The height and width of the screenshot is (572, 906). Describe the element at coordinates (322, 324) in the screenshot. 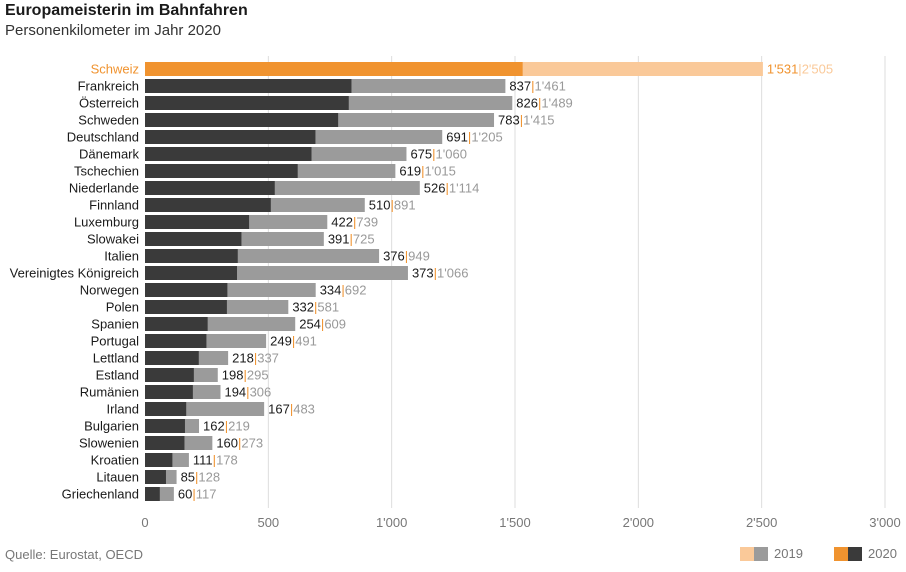

I see `value-label: 254|609` at that location.